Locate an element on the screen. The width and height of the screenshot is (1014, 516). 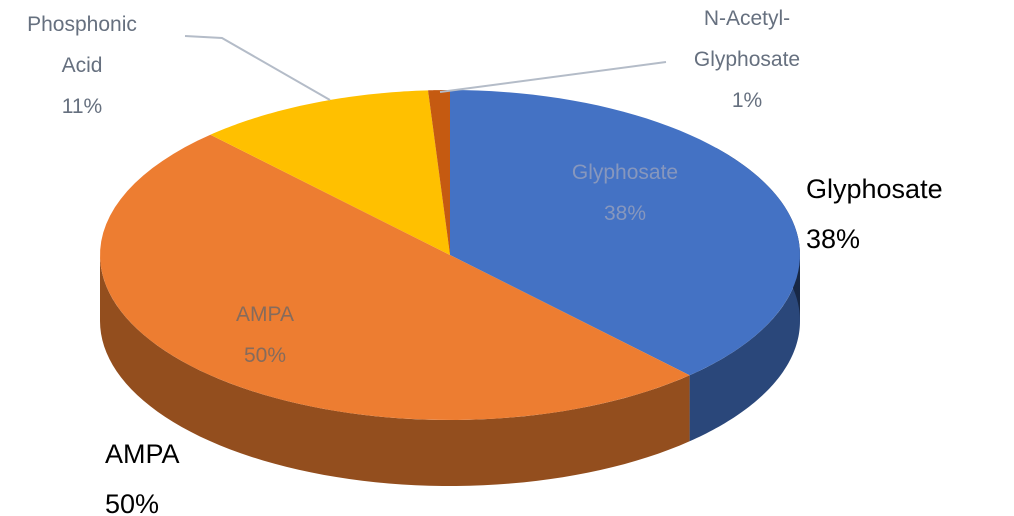
label-value: 11% is located at coordinates (82, 106).